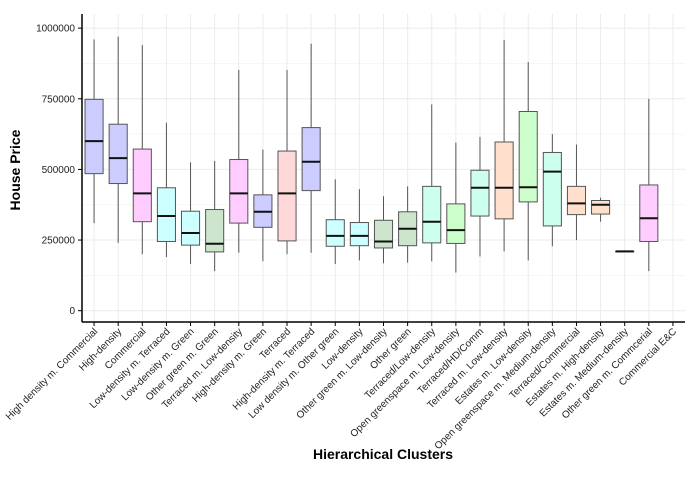  Describe the element at coordinates (59, 241) in the screenshot. I see `y-tick-label: 250000` at that location.